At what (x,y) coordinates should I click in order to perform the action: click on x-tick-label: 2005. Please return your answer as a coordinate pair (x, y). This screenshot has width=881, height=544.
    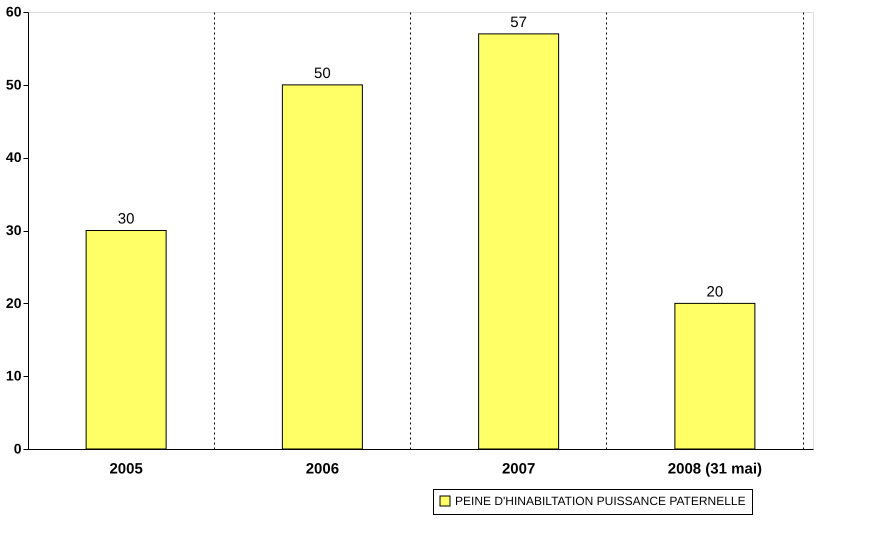
    Looking at the image, I should click on (126, 469).